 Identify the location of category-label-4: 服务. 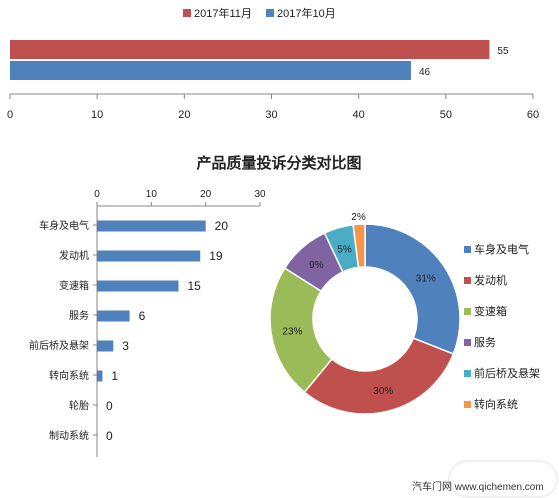
(79, 315).